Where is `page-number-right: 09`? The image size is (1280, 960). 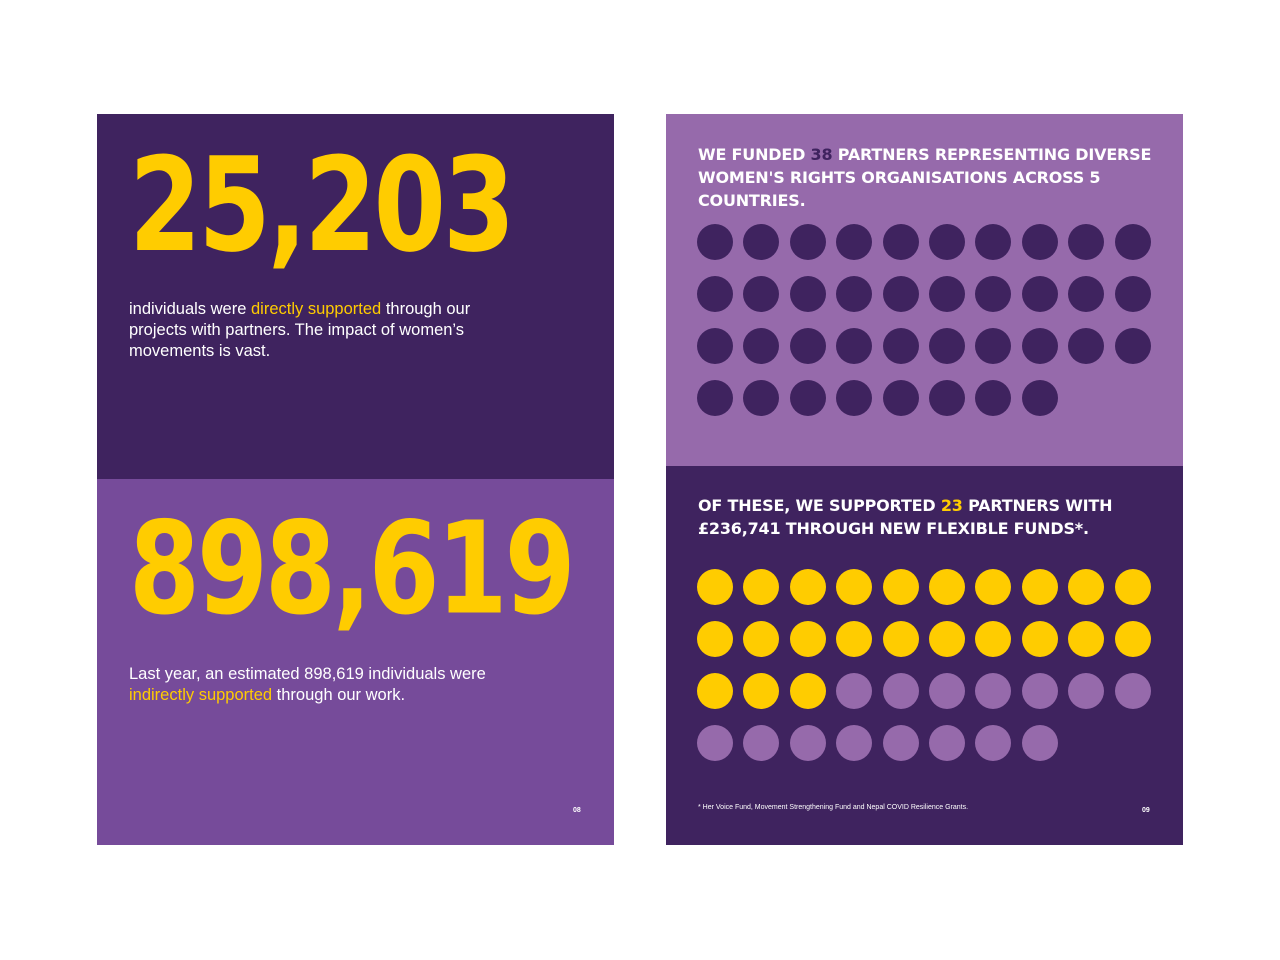
page-number-right: 09 is located at coordinates (1146, 810).